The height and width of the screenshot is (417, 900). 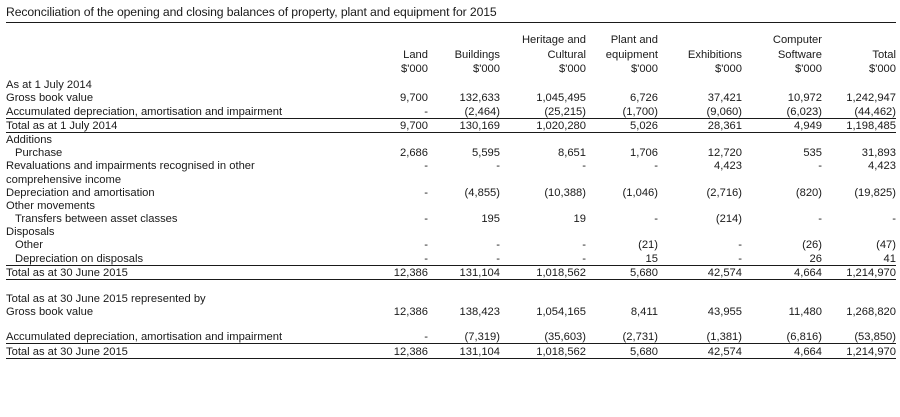 What do you see at coordinates (451, 139) in the screenshot?
I see `table-row: Additions` at bounding box center [451, 139].